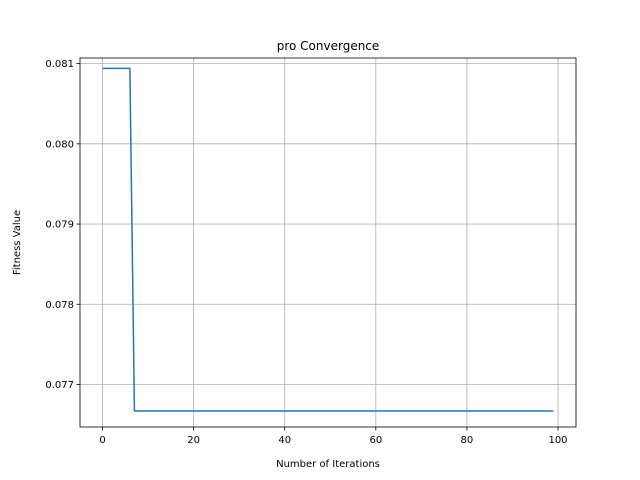  Describe the element at coordinates (59, 144) in the screenshot. I see `y-tick-label: 0.080` at that location.